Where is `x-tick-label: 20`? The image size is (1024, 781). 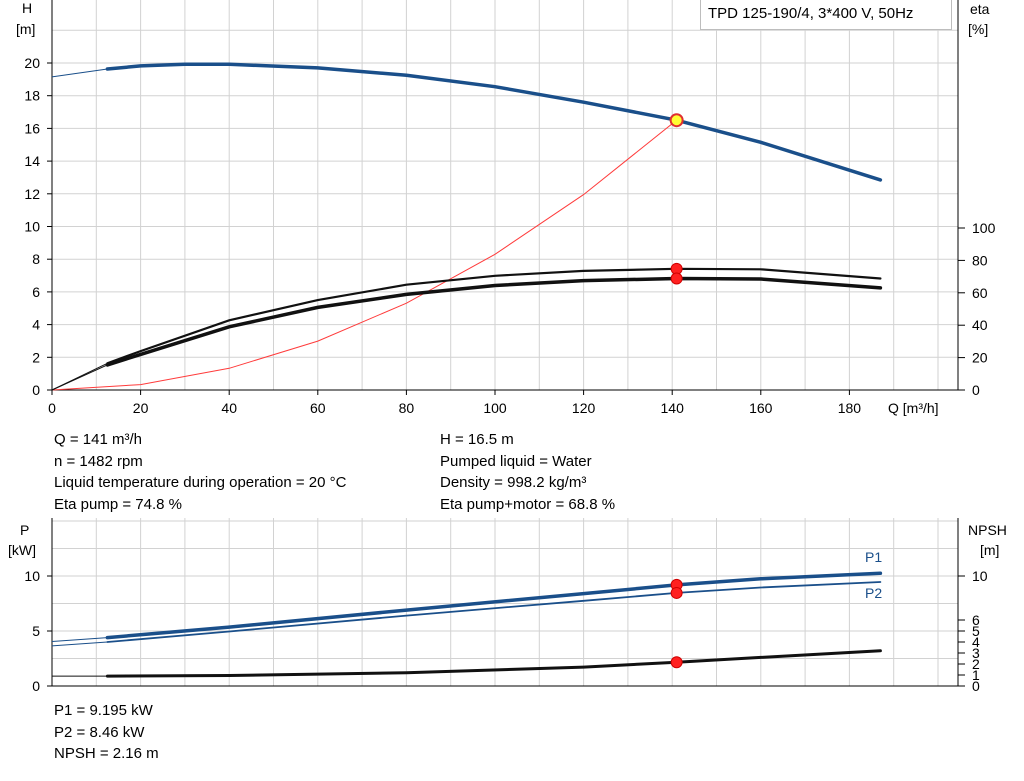 x-tick-label: 20 is located at coordinates (141, 408).